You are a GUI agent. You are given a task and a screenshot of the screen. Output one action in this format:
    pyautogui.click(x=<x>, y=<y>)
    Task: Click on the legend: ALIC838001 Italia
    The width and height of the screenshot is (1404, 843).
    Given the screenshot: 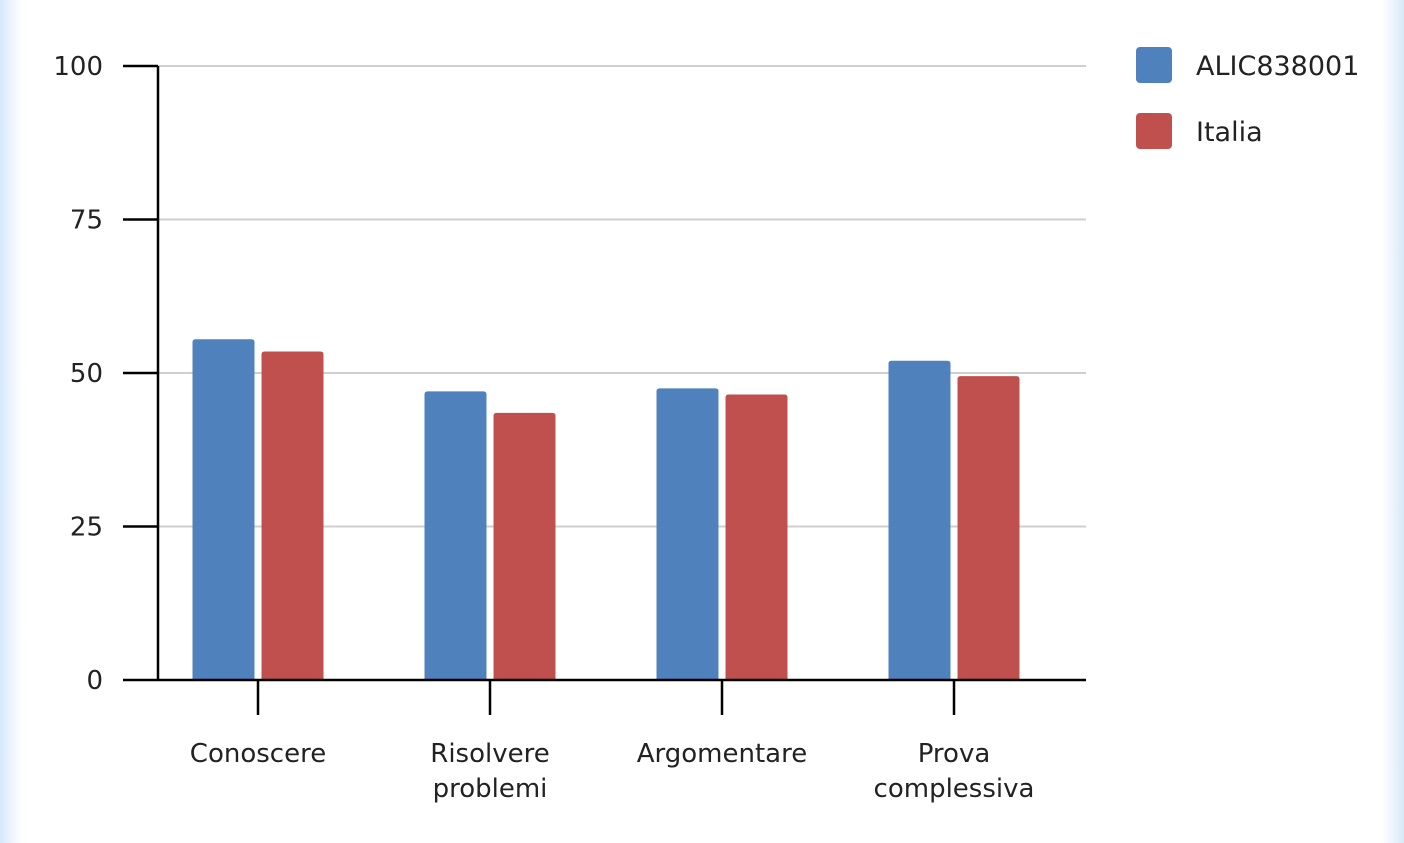 What is the action you would take?
    pyautogui.click(x=1247, y=98)
    